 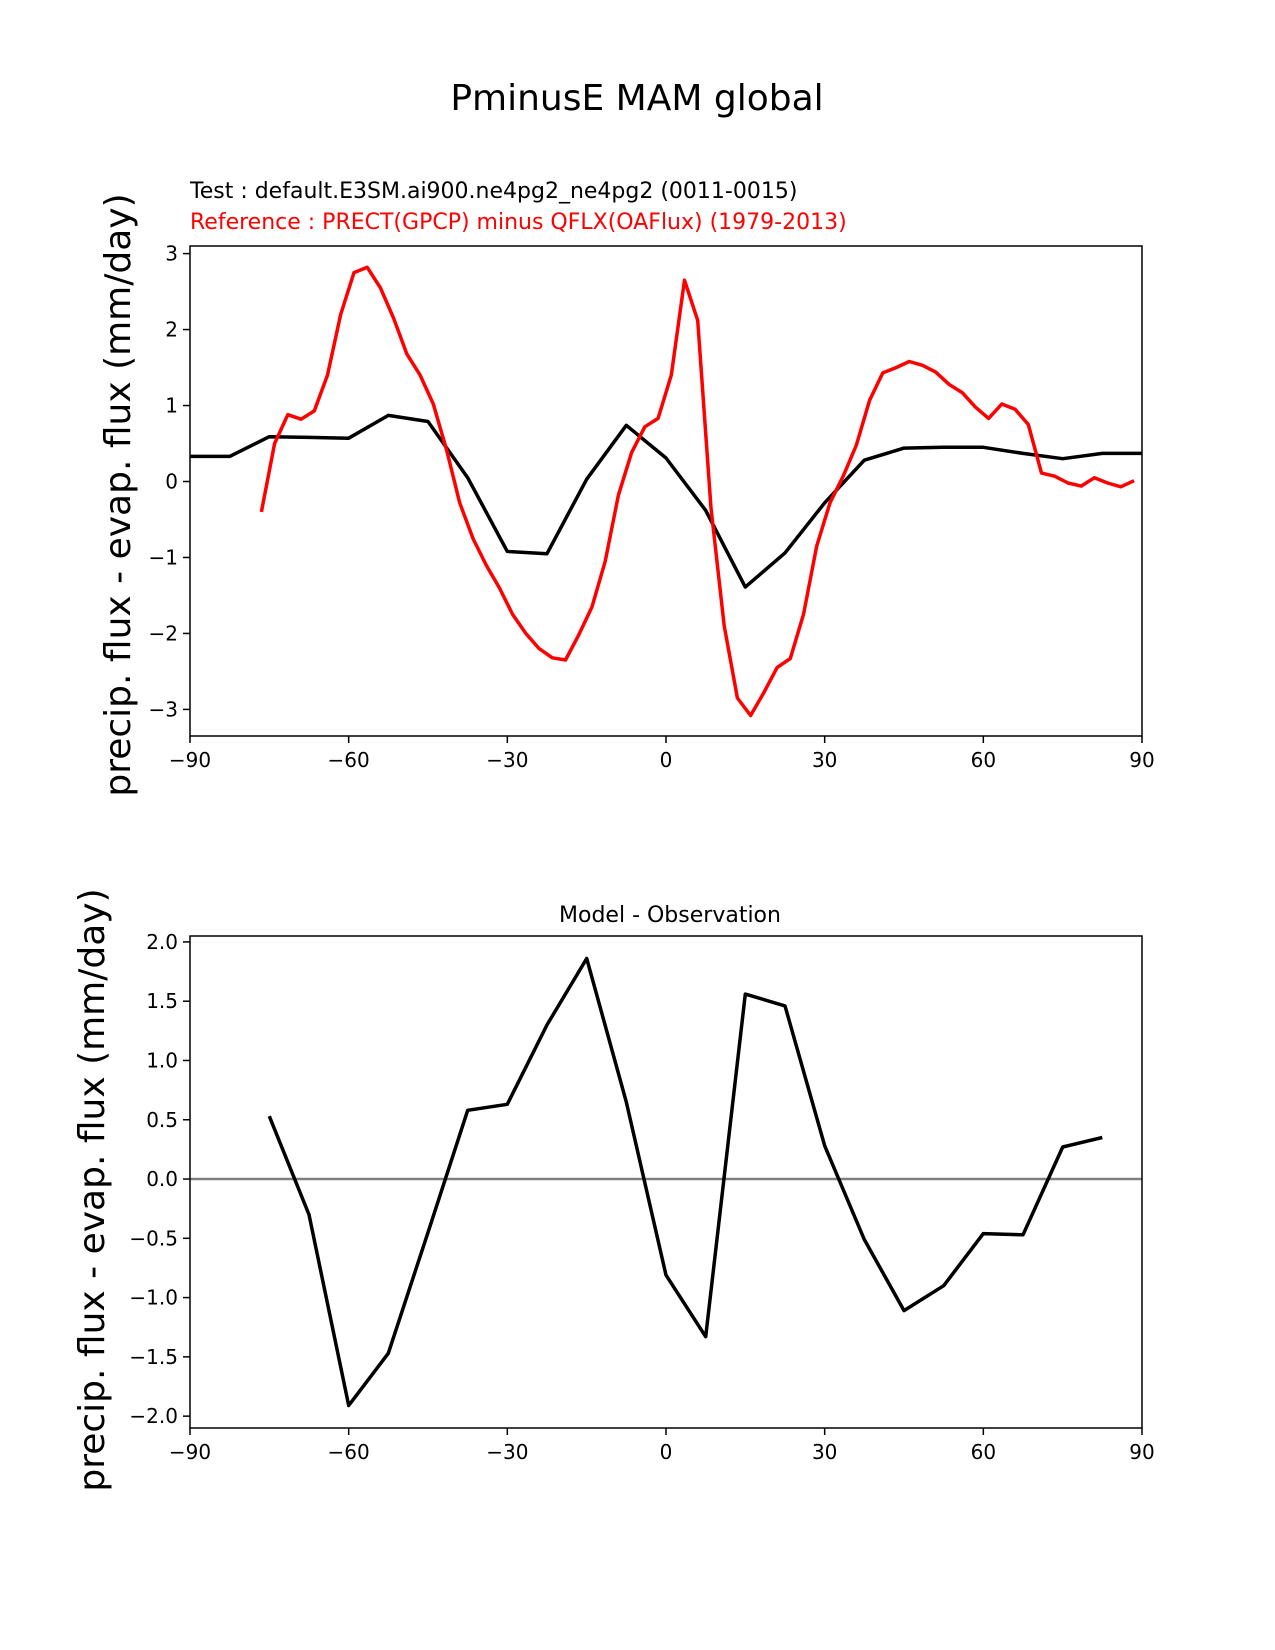 I want to click on top-y-tick-label: 3, so click(x=171, y=254).